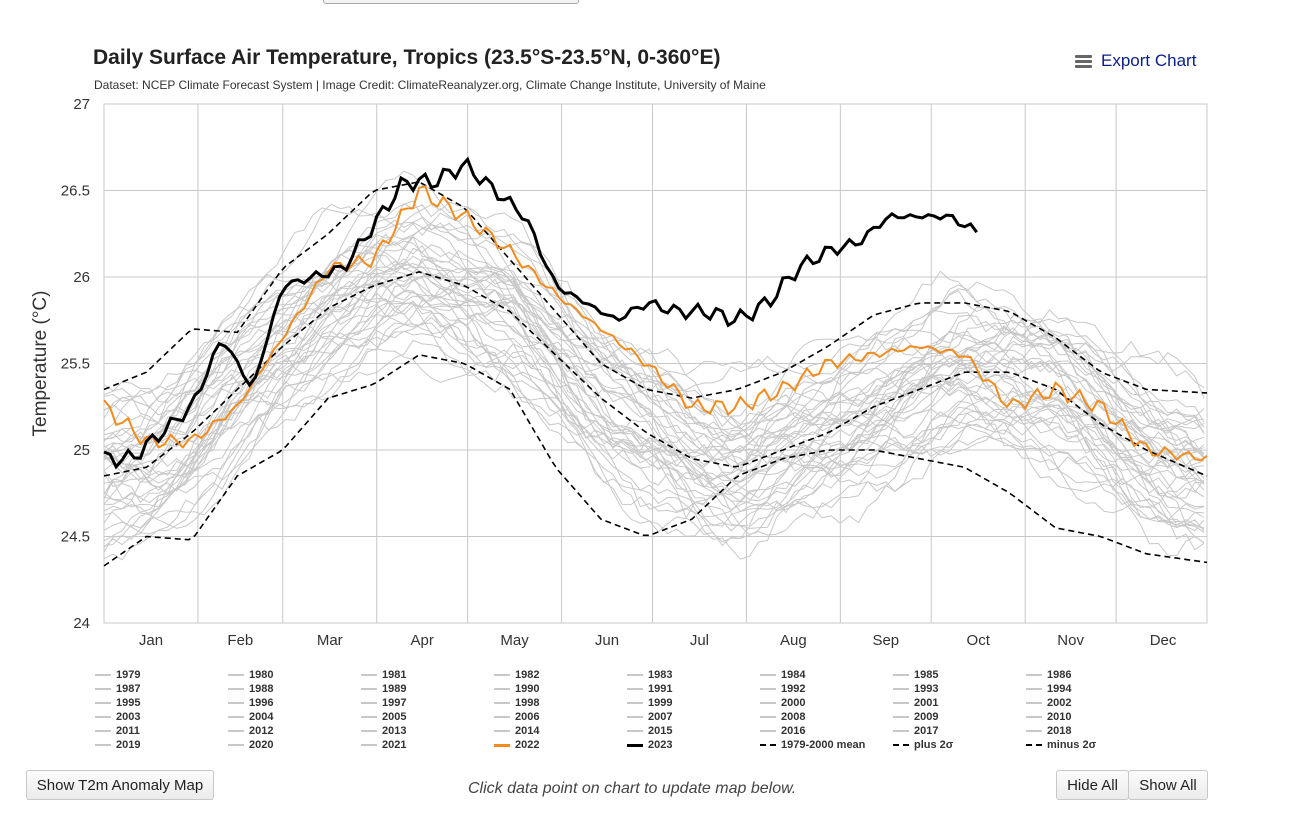 Image resolution: width=1306 pixels, height=817 pixels. What do you see at coordinates (926, 703) in the screenshot?
I see `legend-label: 2001` at bounding box center [926, 703].